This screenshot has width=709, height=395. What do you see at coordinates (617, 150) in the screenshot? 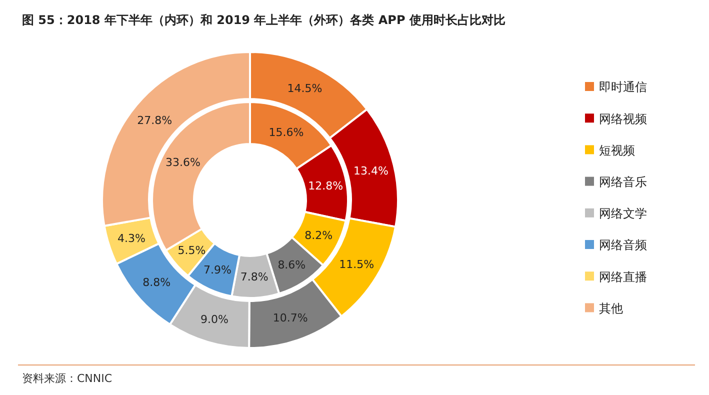
I see `legend-label: 短视频` at bounding box center [617, 150].